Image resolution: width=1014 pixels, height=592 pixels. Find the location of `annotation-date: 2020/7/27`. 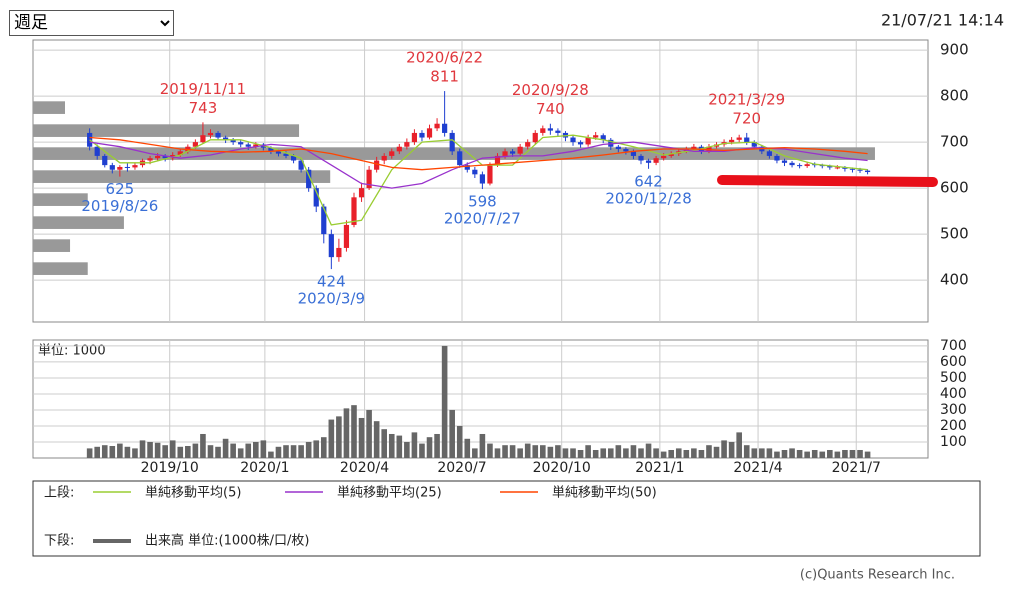

annotation-date: 2020/7/27 is located at coordinates (482, 219).